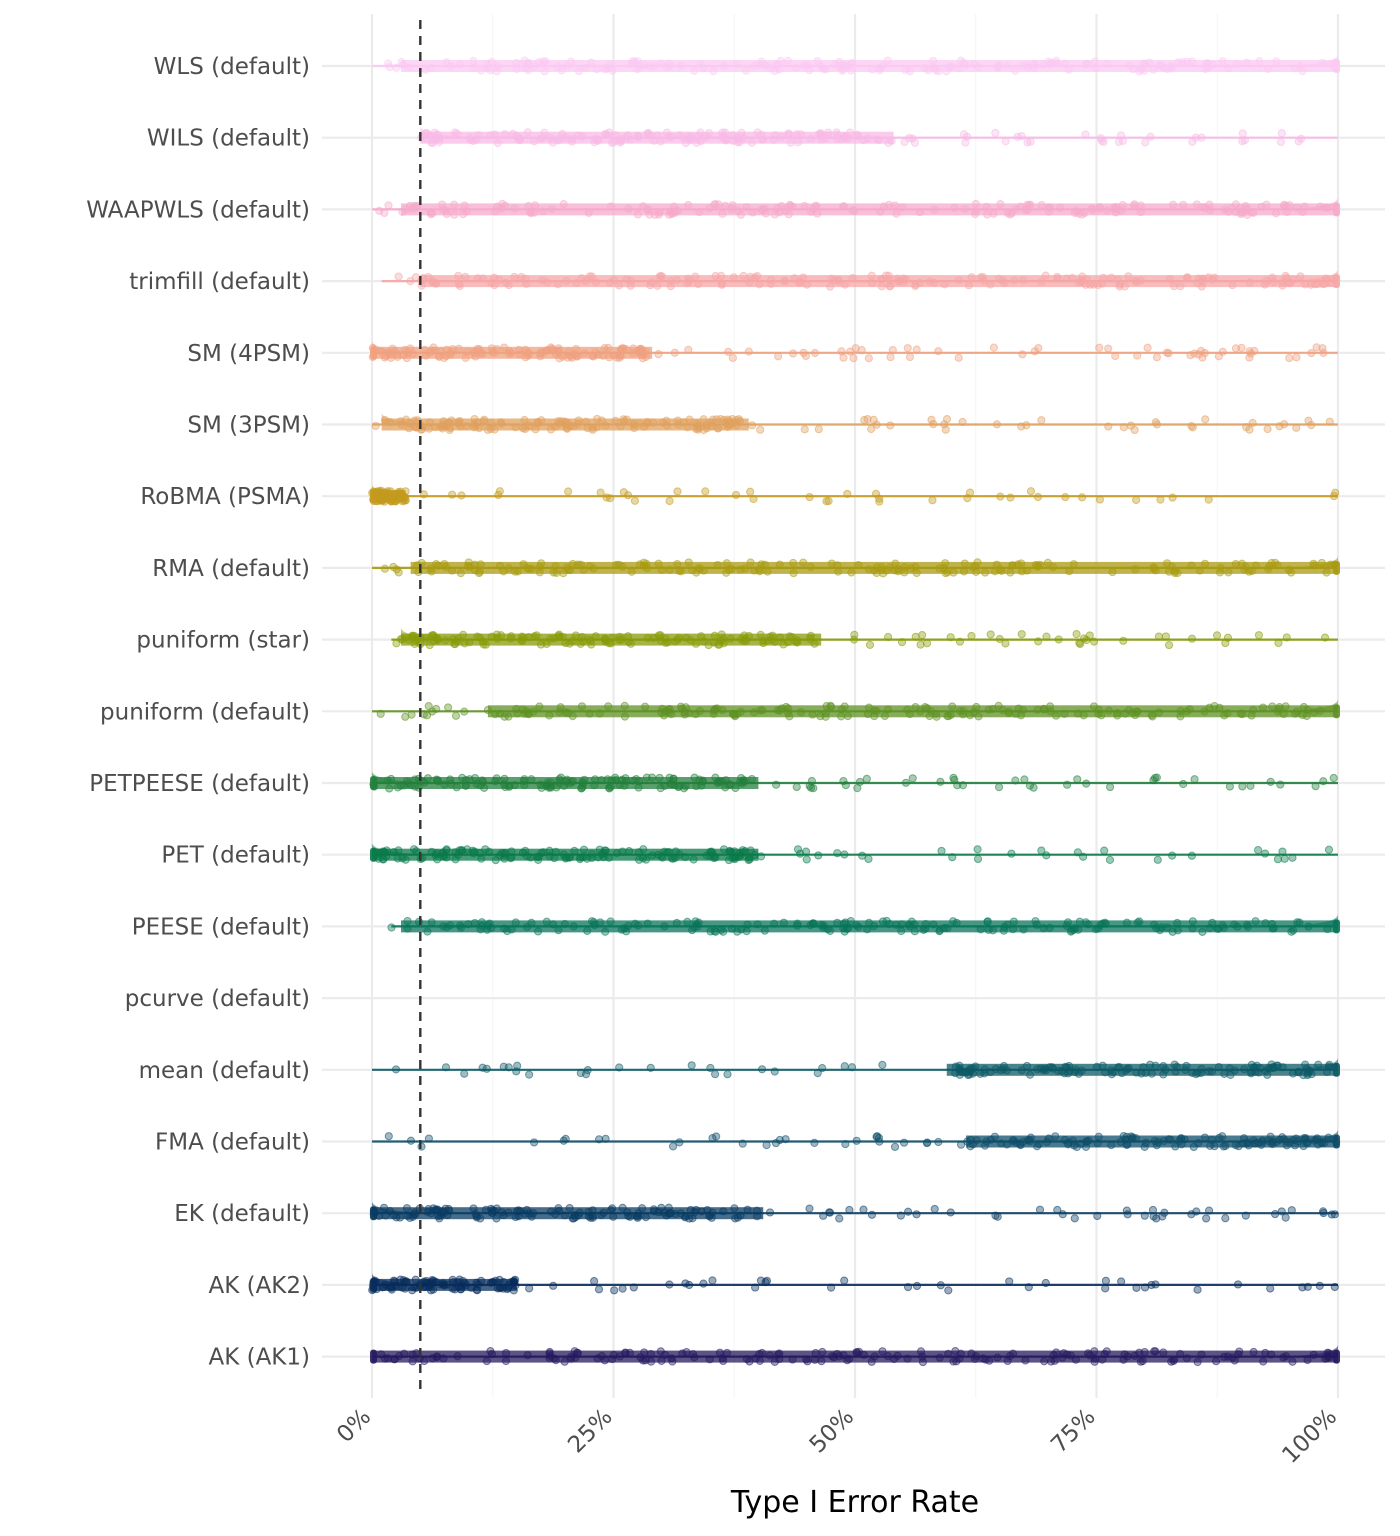 Image resolution: width=1400 pixels, height=1536 pixels. I want to click on end-cluster, so click(1336, 1356).